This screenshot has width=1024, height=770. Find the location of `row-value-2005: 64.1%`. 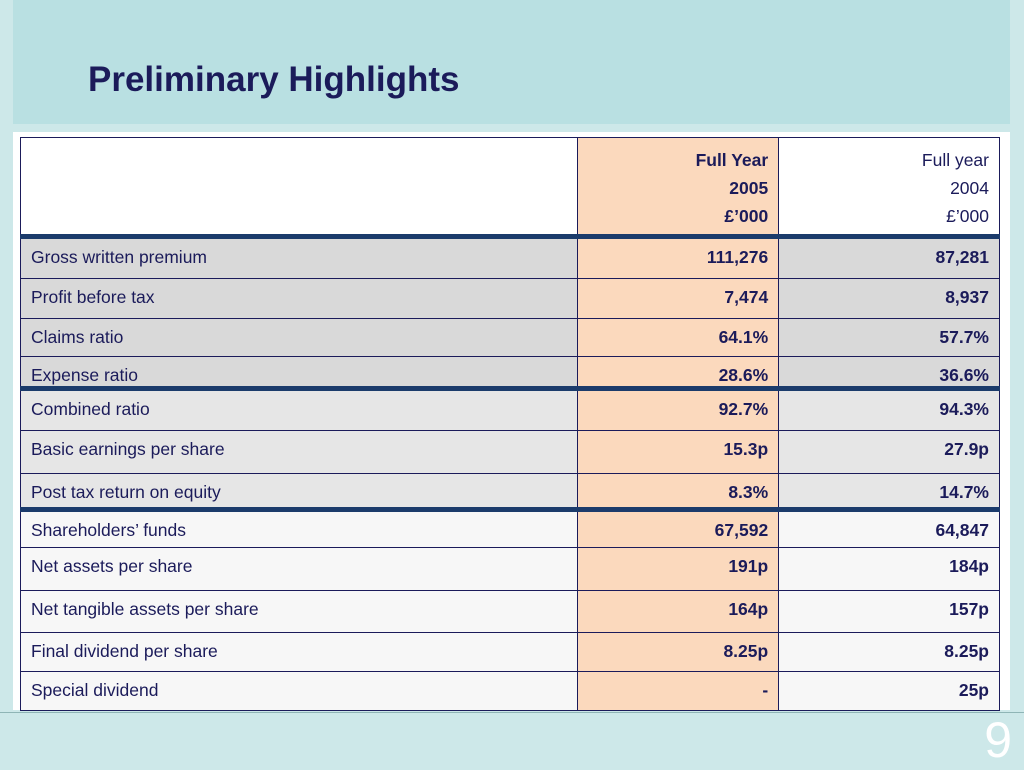

row-value-2005: 64.1% is located at coordinates (678, 337).